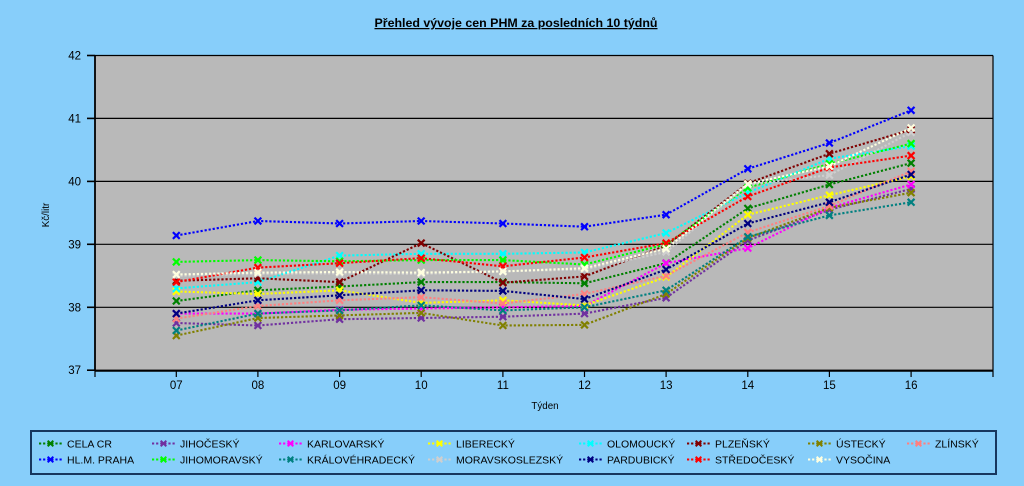 This screenshot has height=486, width=1024. Describe the element at coordinates (74, 371) in the screenshot. I see `svg-text: 37` at that location.